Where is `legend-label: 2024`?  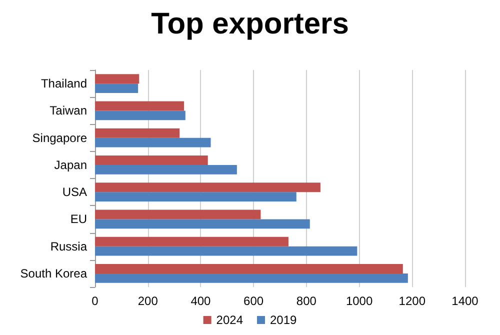 legend-label: 2024 is located at coordinates (230, 320).